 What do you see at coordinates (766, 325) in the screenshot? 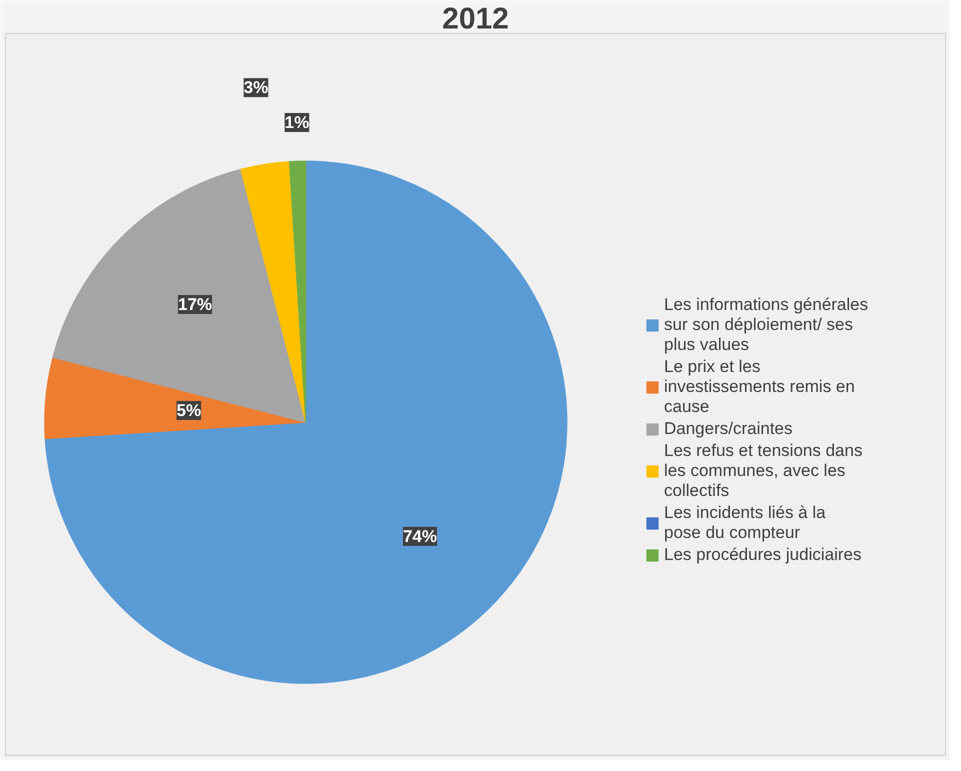
I see `legend-label: Les informations générales sur son déploiement/ ses plus values` at bounding box center [766, 325].